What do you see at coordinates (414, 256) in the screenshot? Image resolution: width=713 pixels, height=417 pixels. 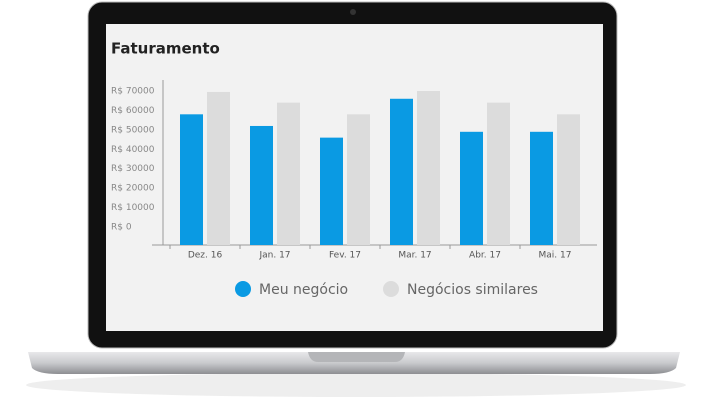 I see `x-tick-label: Mar. 17` at bounding box center [414, 256].